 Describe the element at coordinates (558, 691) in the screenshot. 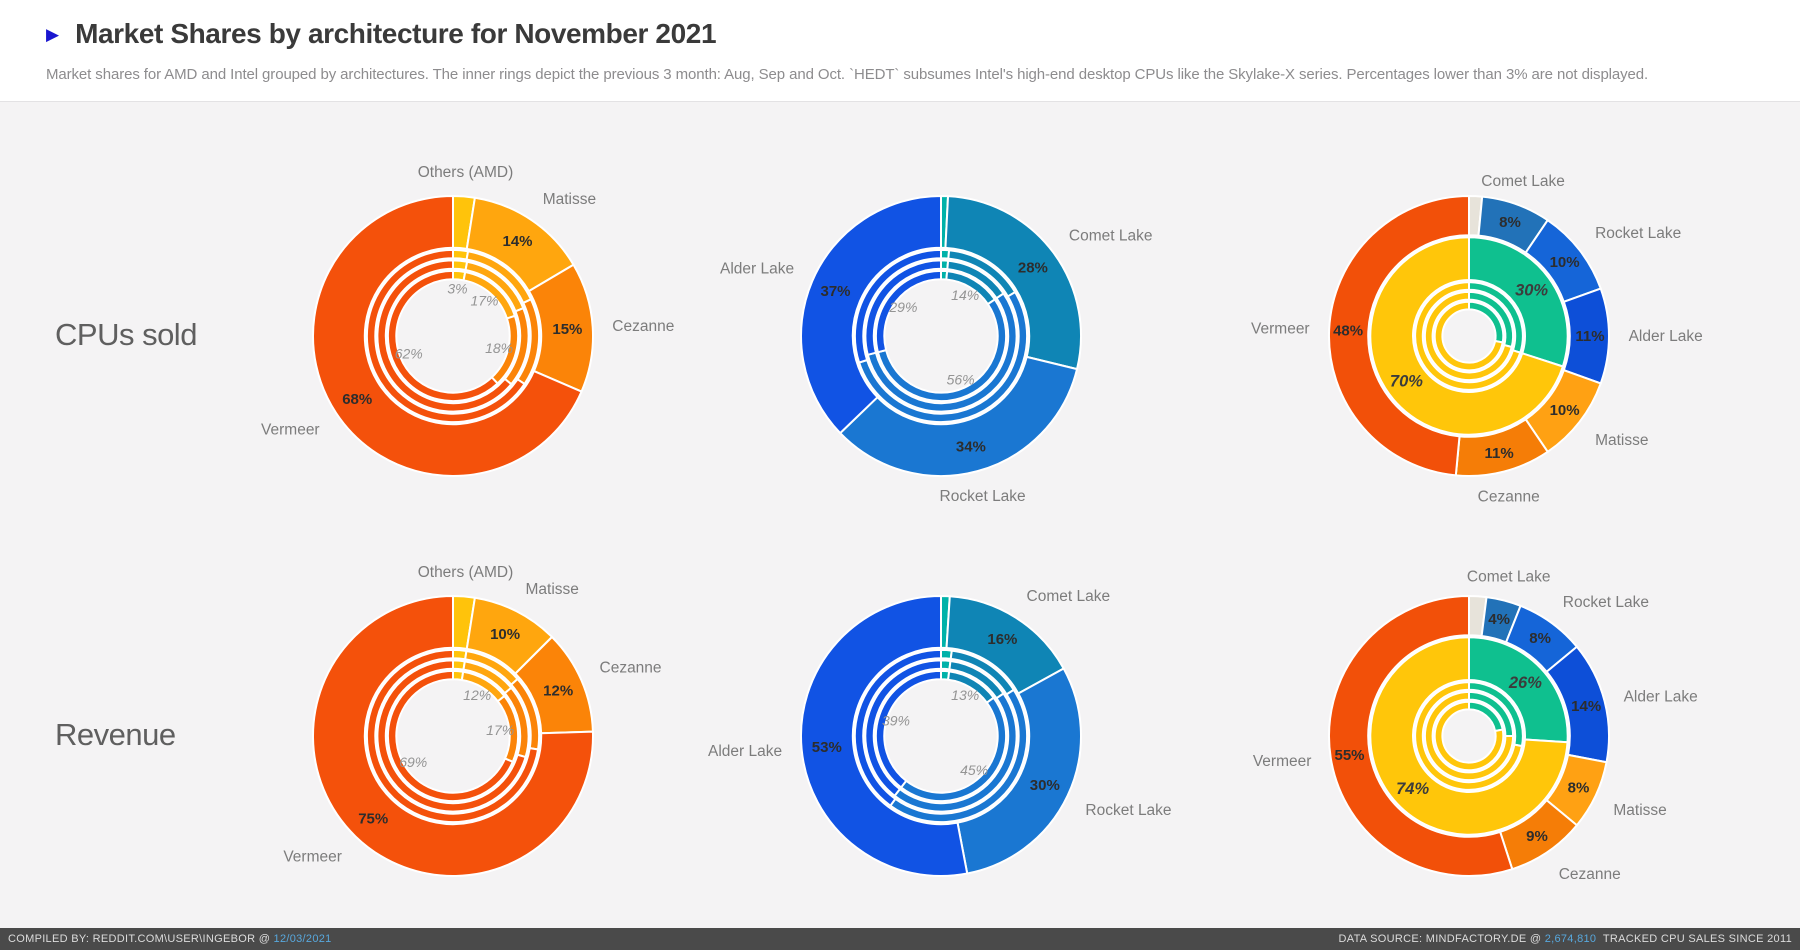

I see `pct-label-cezanne: 12%` at that location.